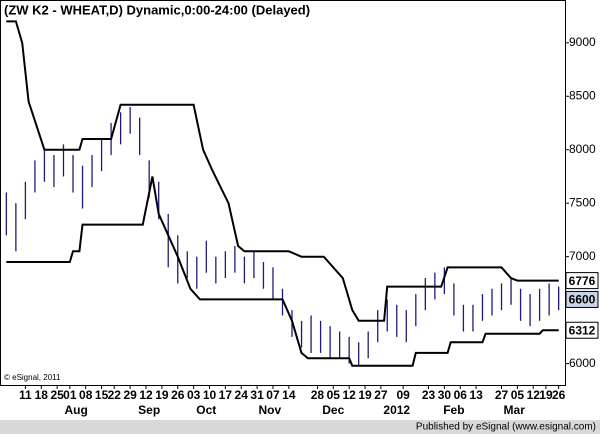 This screenshot has width=600, height=434. What do you see at coordinates (318, 395) in the screenshot?
I see `x-tick-label: 28` at bounding box center [318, 395].